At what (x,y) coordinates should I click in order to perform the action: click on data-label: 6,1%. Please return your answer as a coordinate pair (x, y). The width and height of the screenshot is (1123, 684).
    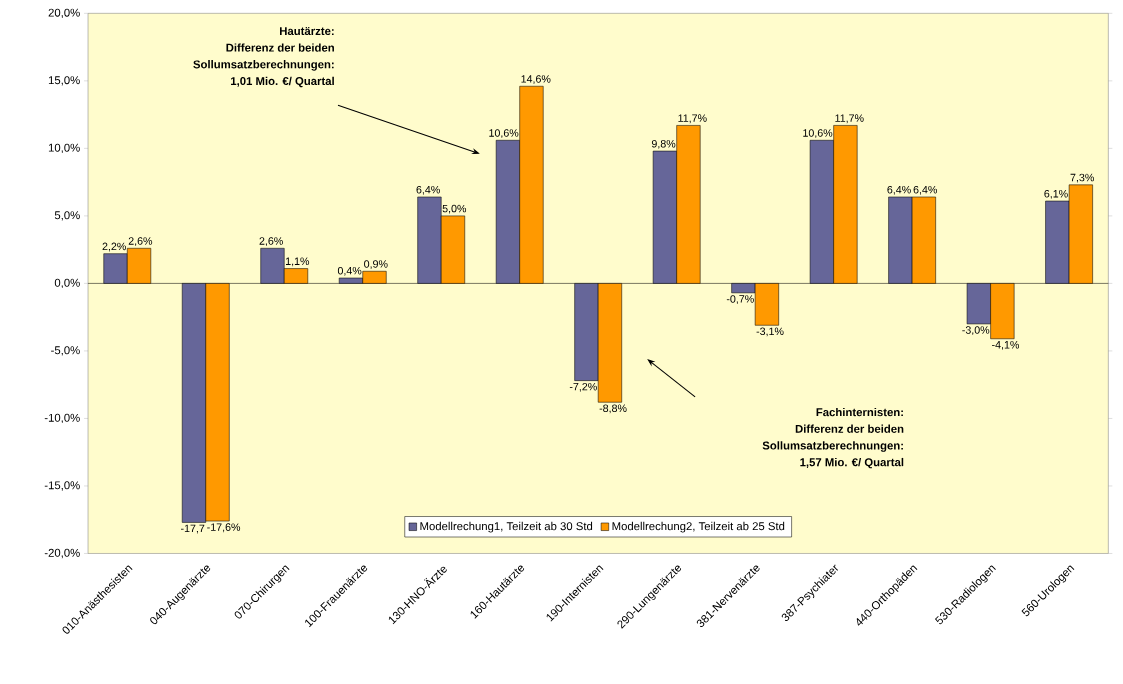
    Looking at the image, I should click on (1056, 194).